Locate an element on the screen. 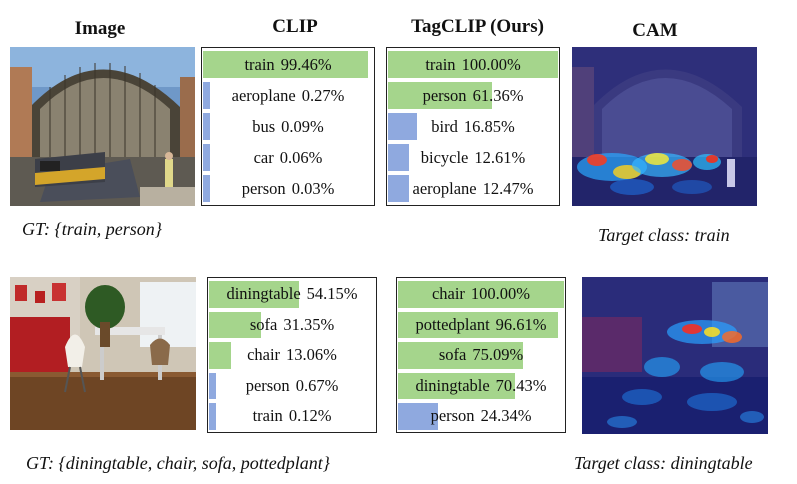  class-name: bicycle is located at coordinates (444, 157).